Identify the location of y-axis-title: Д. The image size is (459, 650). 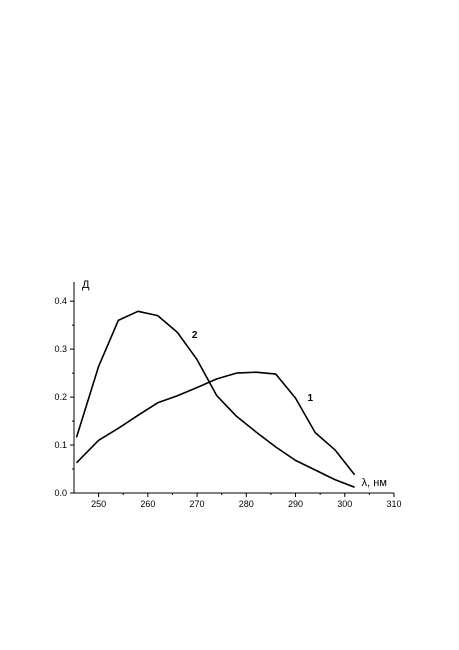
(86, 285).